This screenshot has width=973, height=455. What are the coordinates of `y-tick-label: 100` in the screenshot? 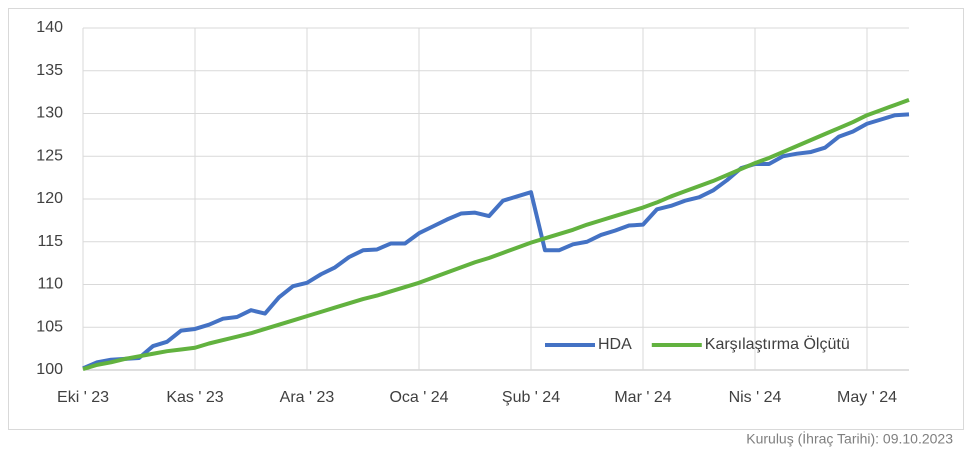 It's located at (49, 369).